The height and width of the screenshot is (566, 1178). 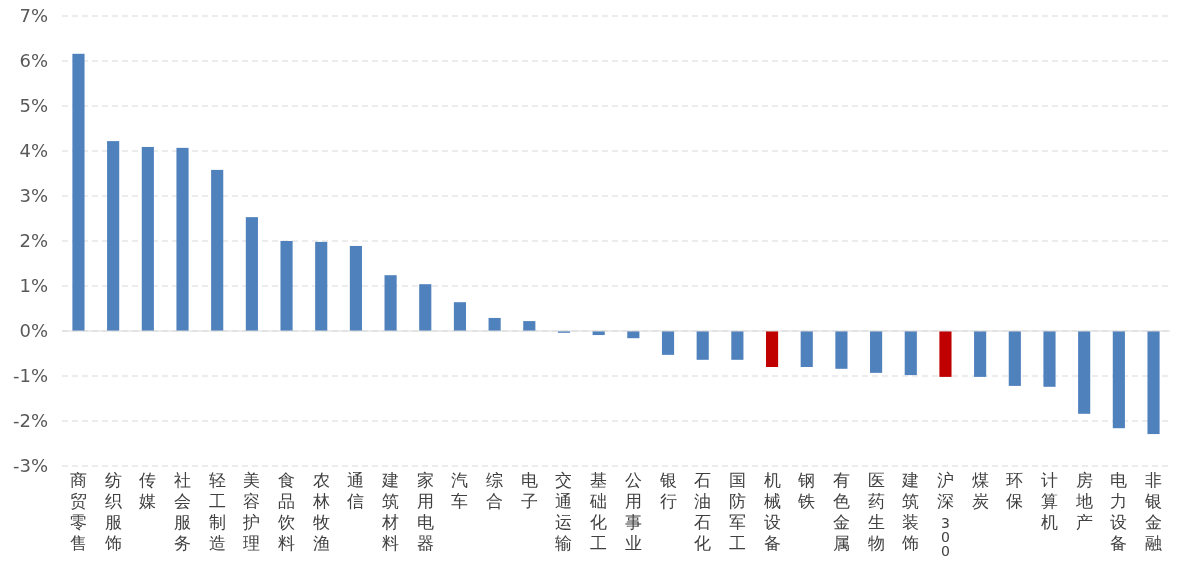 I want to click on y-tick-label: 6%, so click(x=33, y=61).